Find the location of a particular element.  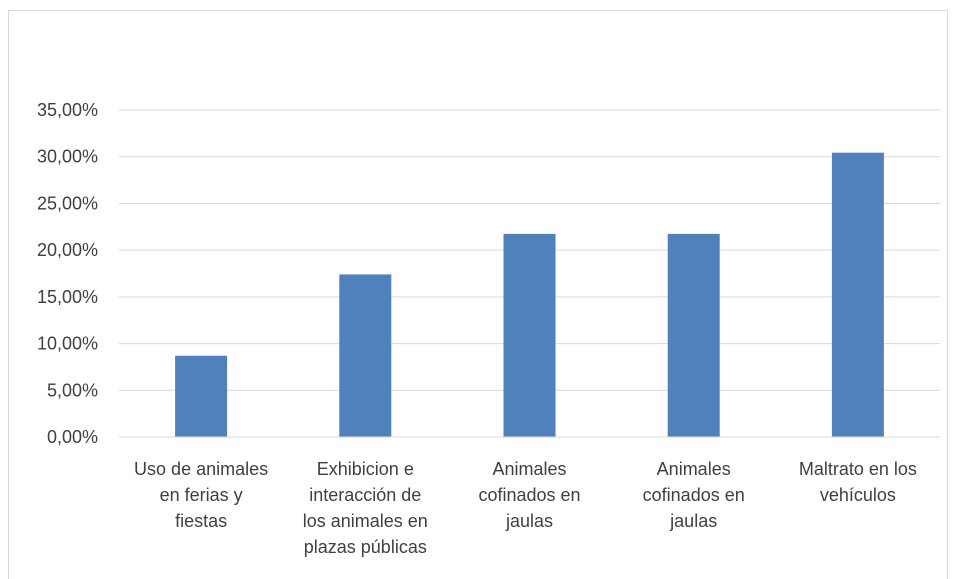

y-tick-label: 5,00% is located at coordinates (72, 390).